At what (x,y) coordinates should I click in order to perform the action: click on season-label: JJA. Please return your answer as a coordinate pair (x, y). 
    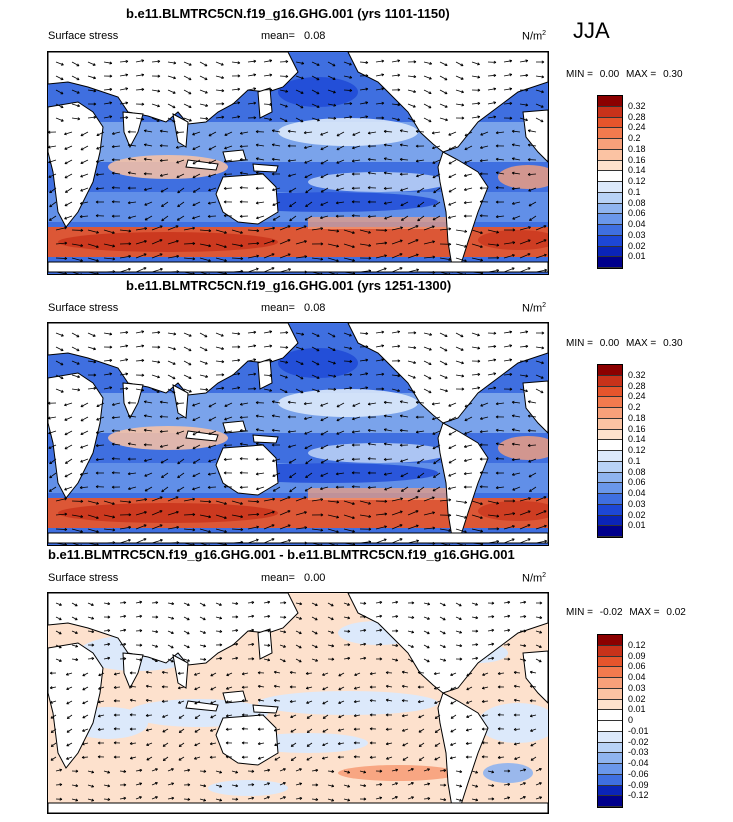
    Looking at the image, I should click on (591, 30).